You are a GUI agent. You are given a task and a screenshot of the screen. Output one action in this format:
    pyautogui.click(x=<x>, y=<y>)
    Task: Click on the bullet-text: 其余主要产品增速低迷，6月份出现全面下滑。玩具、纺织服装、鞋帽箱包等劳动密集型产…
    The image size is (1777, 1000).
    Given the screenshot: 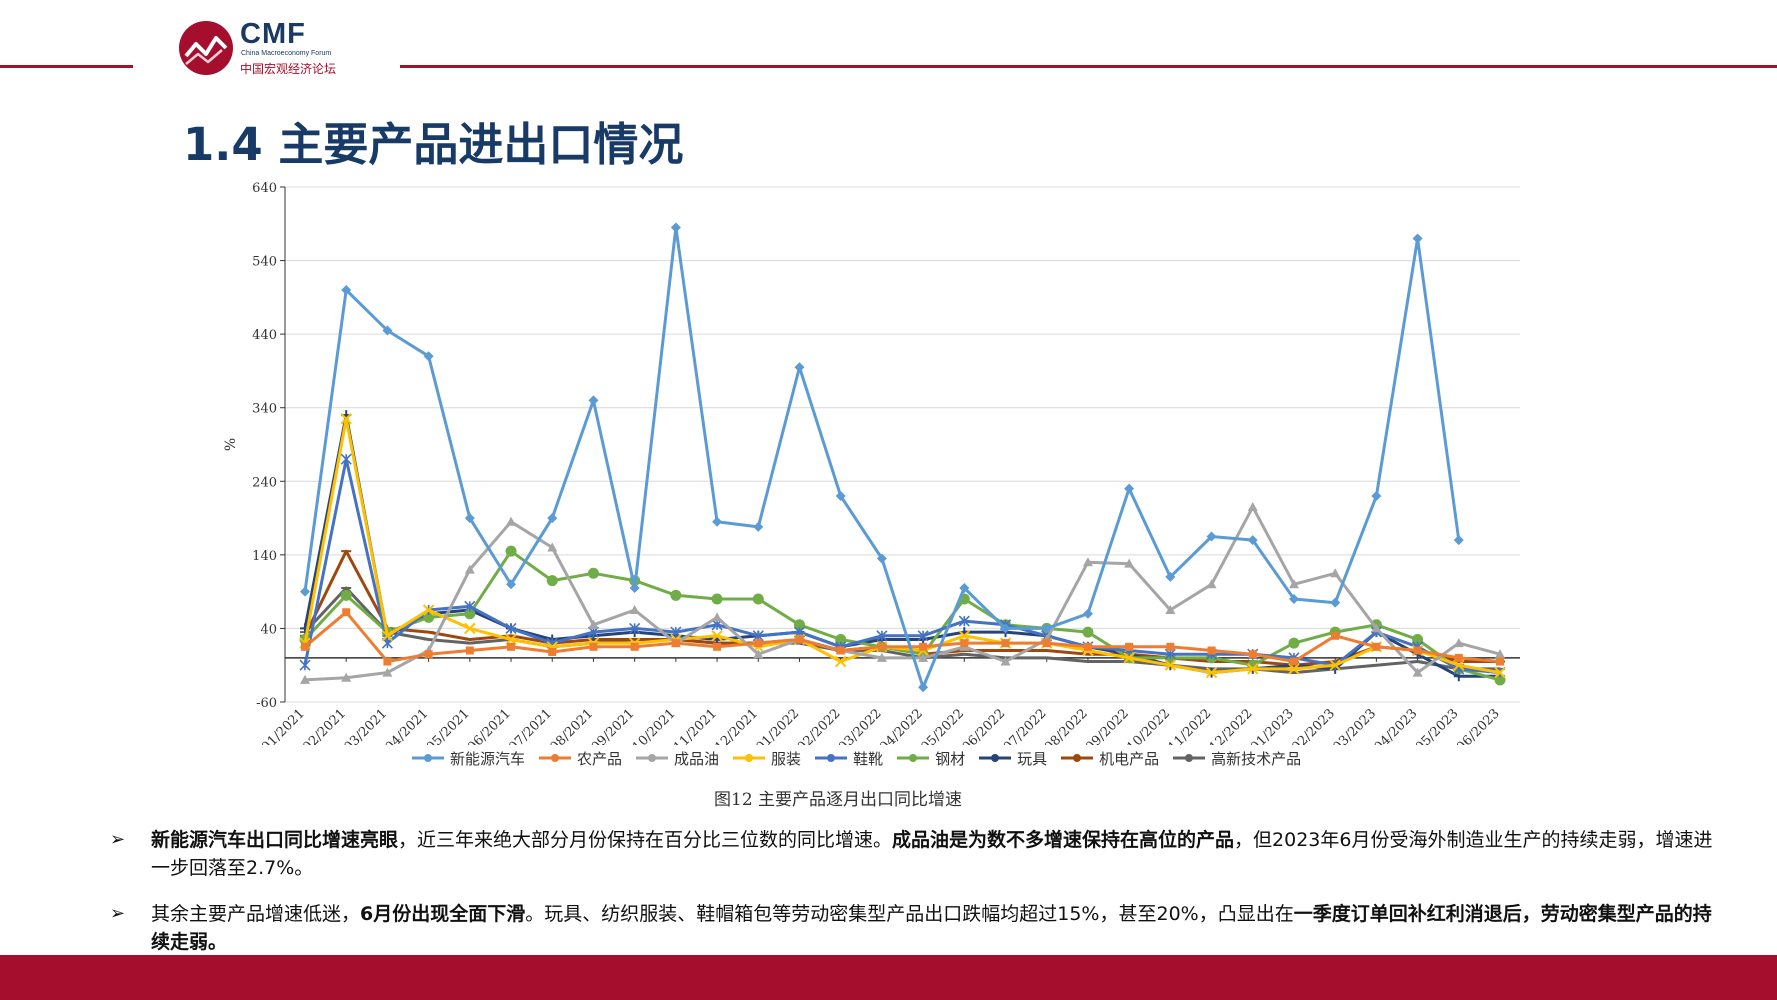 What is the action you would take?
    pyautogui.click(x=936, y=928)
    